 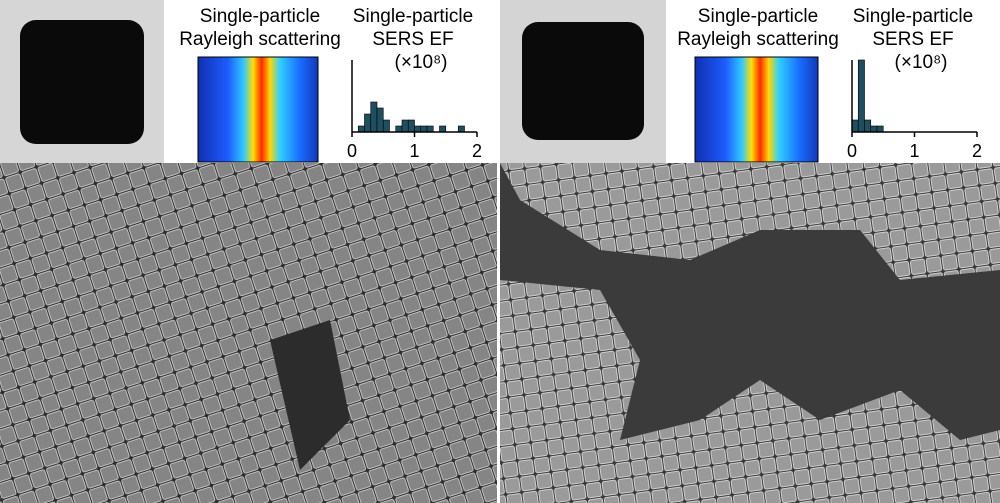 I want to click on sem-texture, so click(x=750, y=221).